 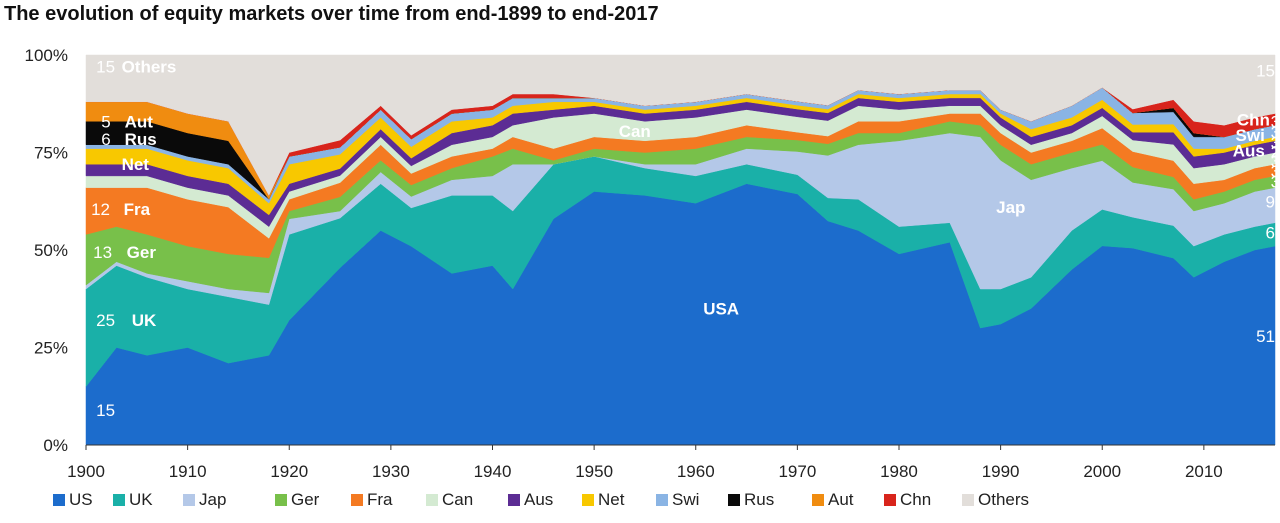 What do you see at coordinates (890, 500) in the screenshot?
I see `legend-swatch-chn` at bounding box center [890, 500].